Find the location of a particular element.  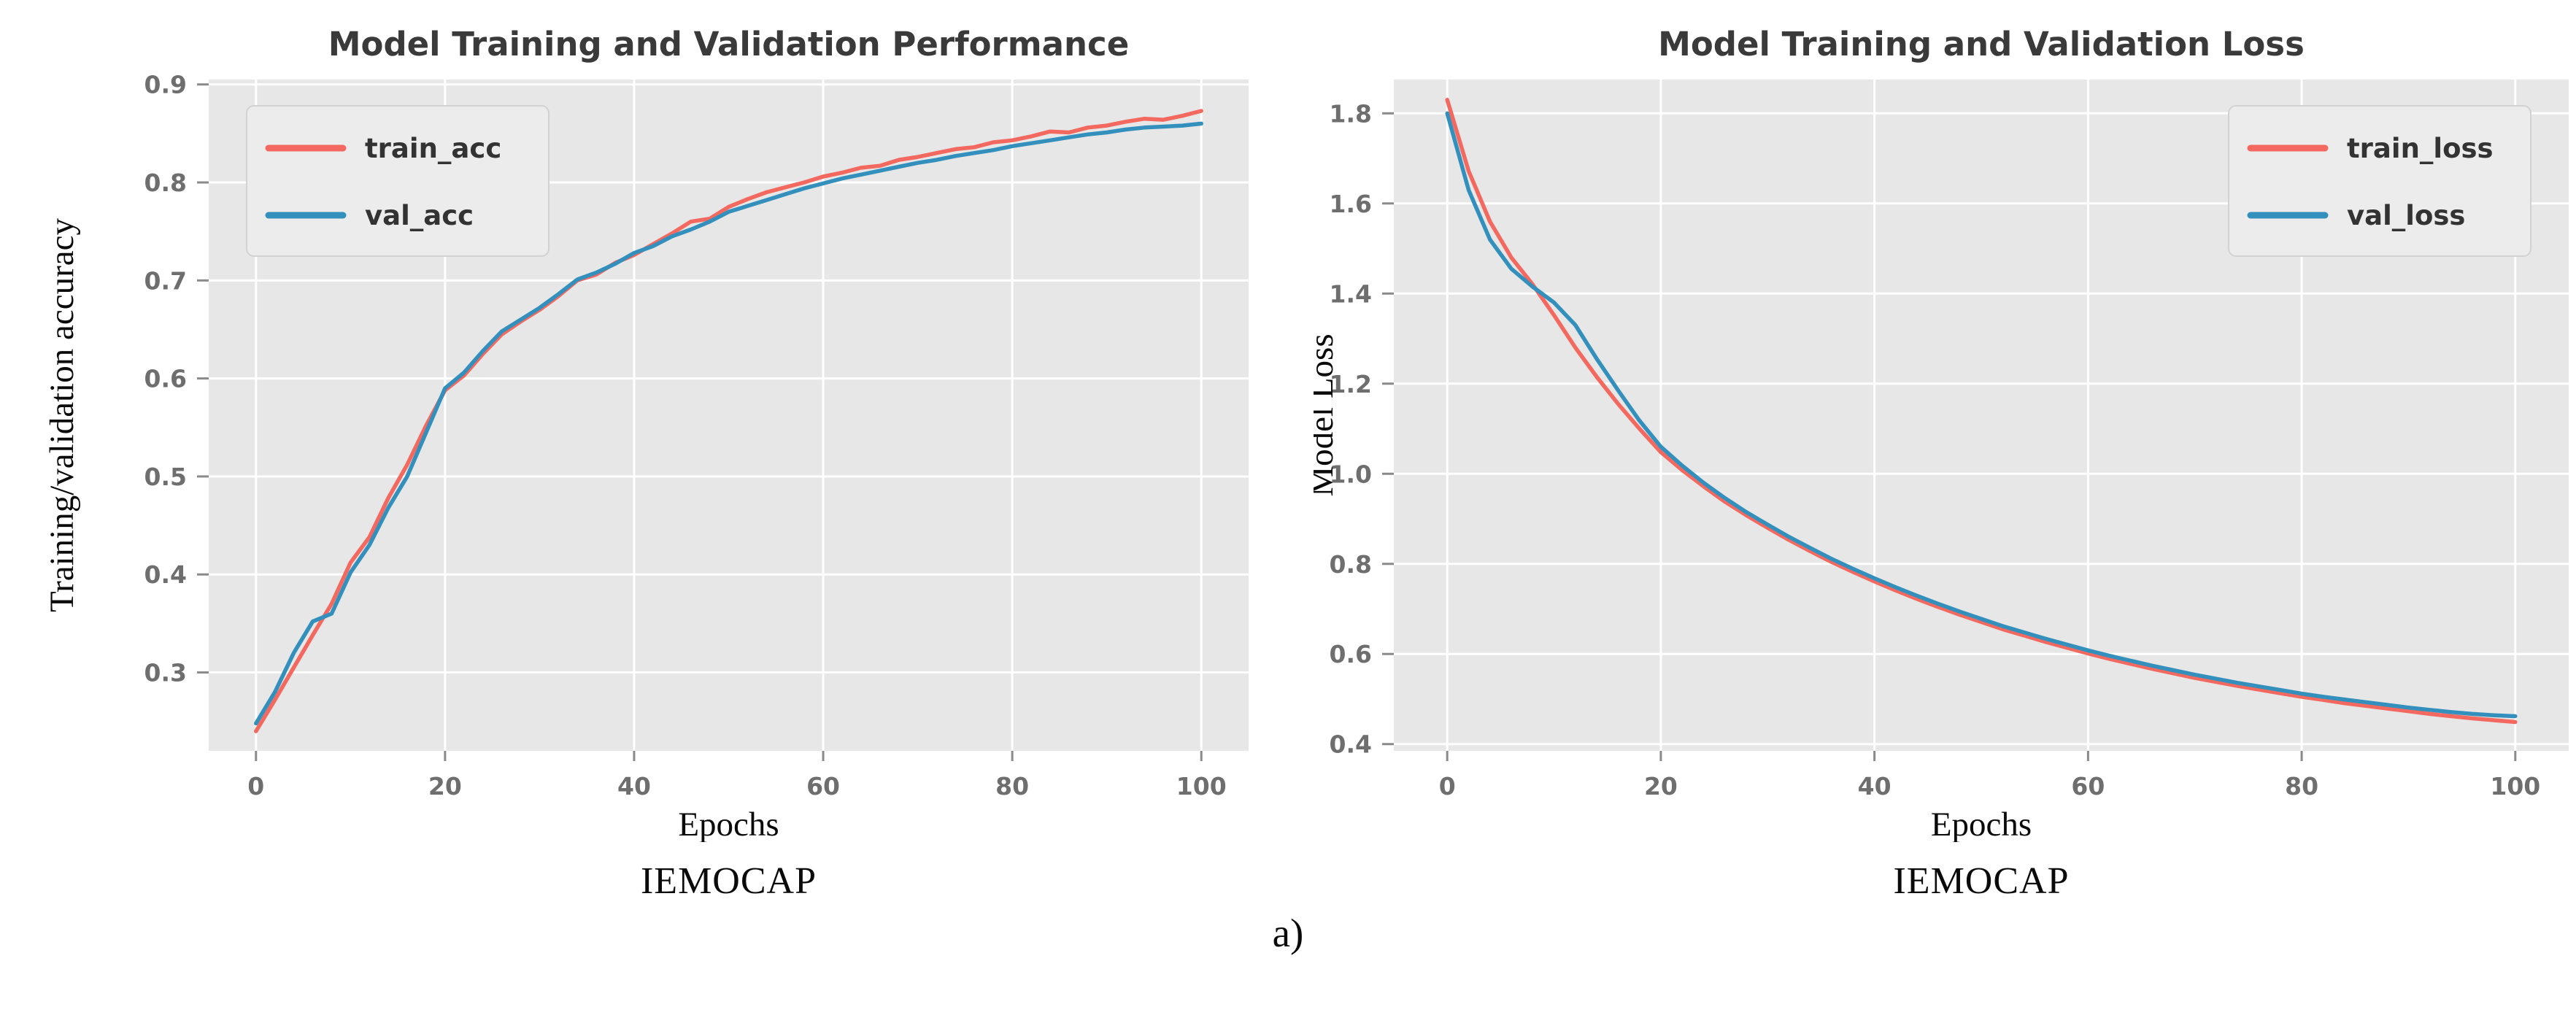

legend-label-val_acc: val_acc is located at coordinates (419, 215).